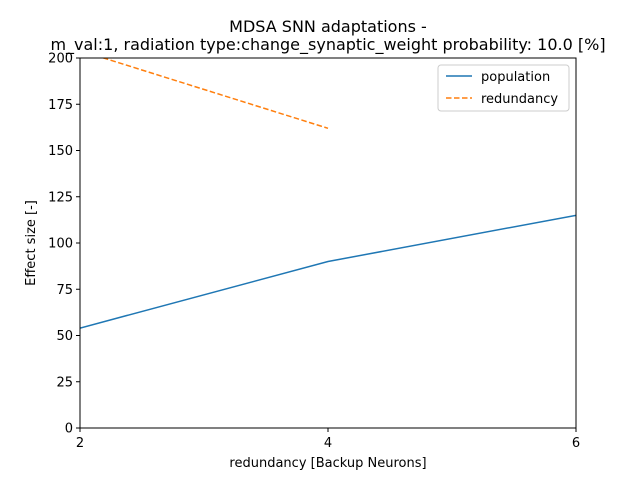 The width and height of the screenshot is (640, 480). I want to click on x-tick-label: 4, so click(328, 443).